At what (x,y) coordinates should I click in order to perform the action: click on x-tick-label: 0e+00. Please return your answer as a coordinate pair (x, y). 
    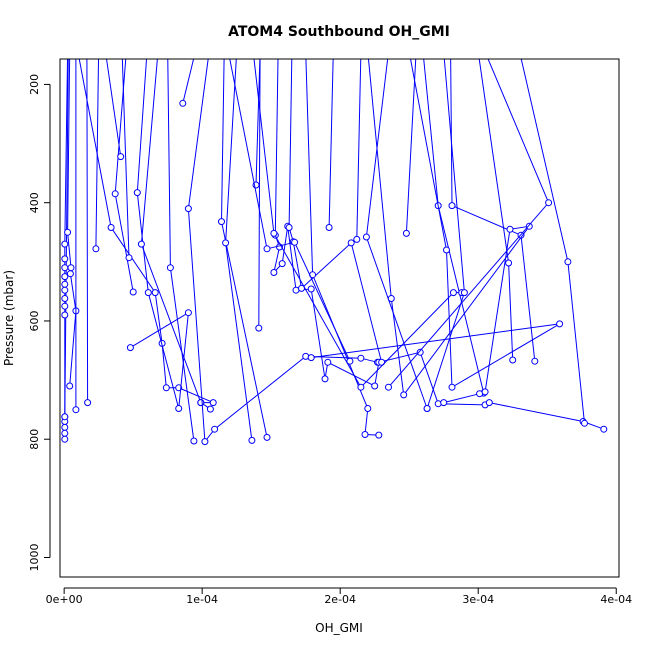
    Looking at the image, I should click on (64, 599).